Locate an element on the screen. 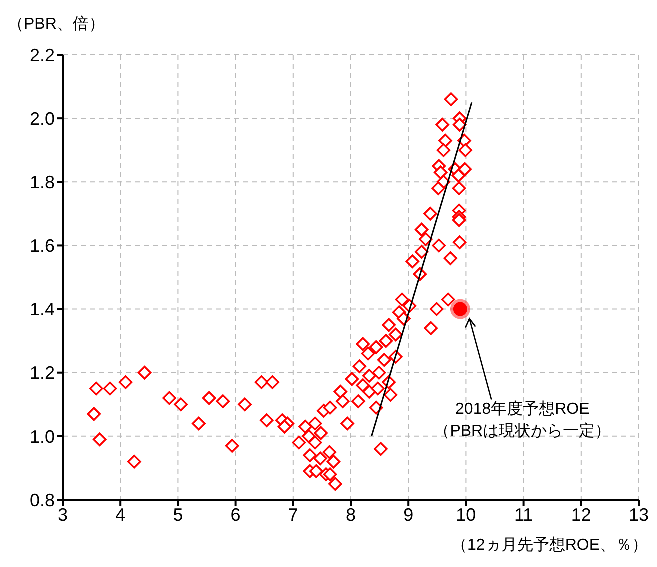  y-tick-label: 0.8 is located at coordinates (42, 500).